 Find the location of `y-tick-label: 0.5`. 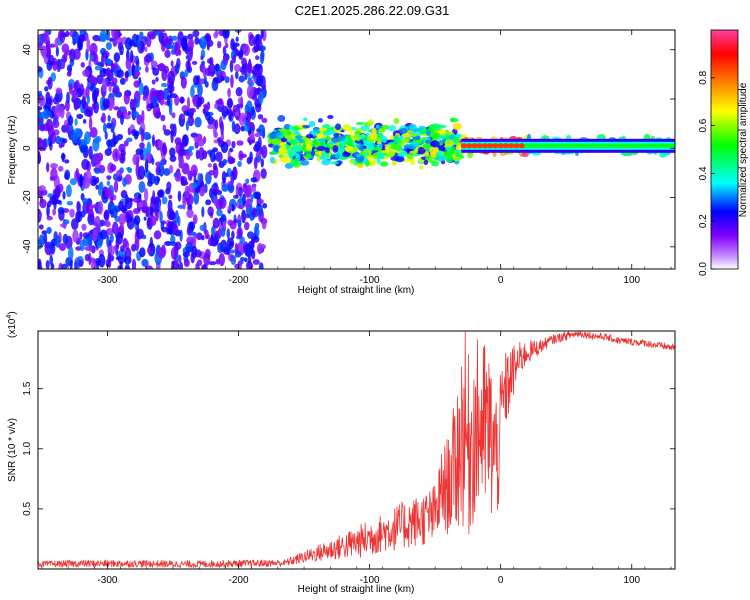

y-tick-label: 0.5 is located at coordinates (27, 509).